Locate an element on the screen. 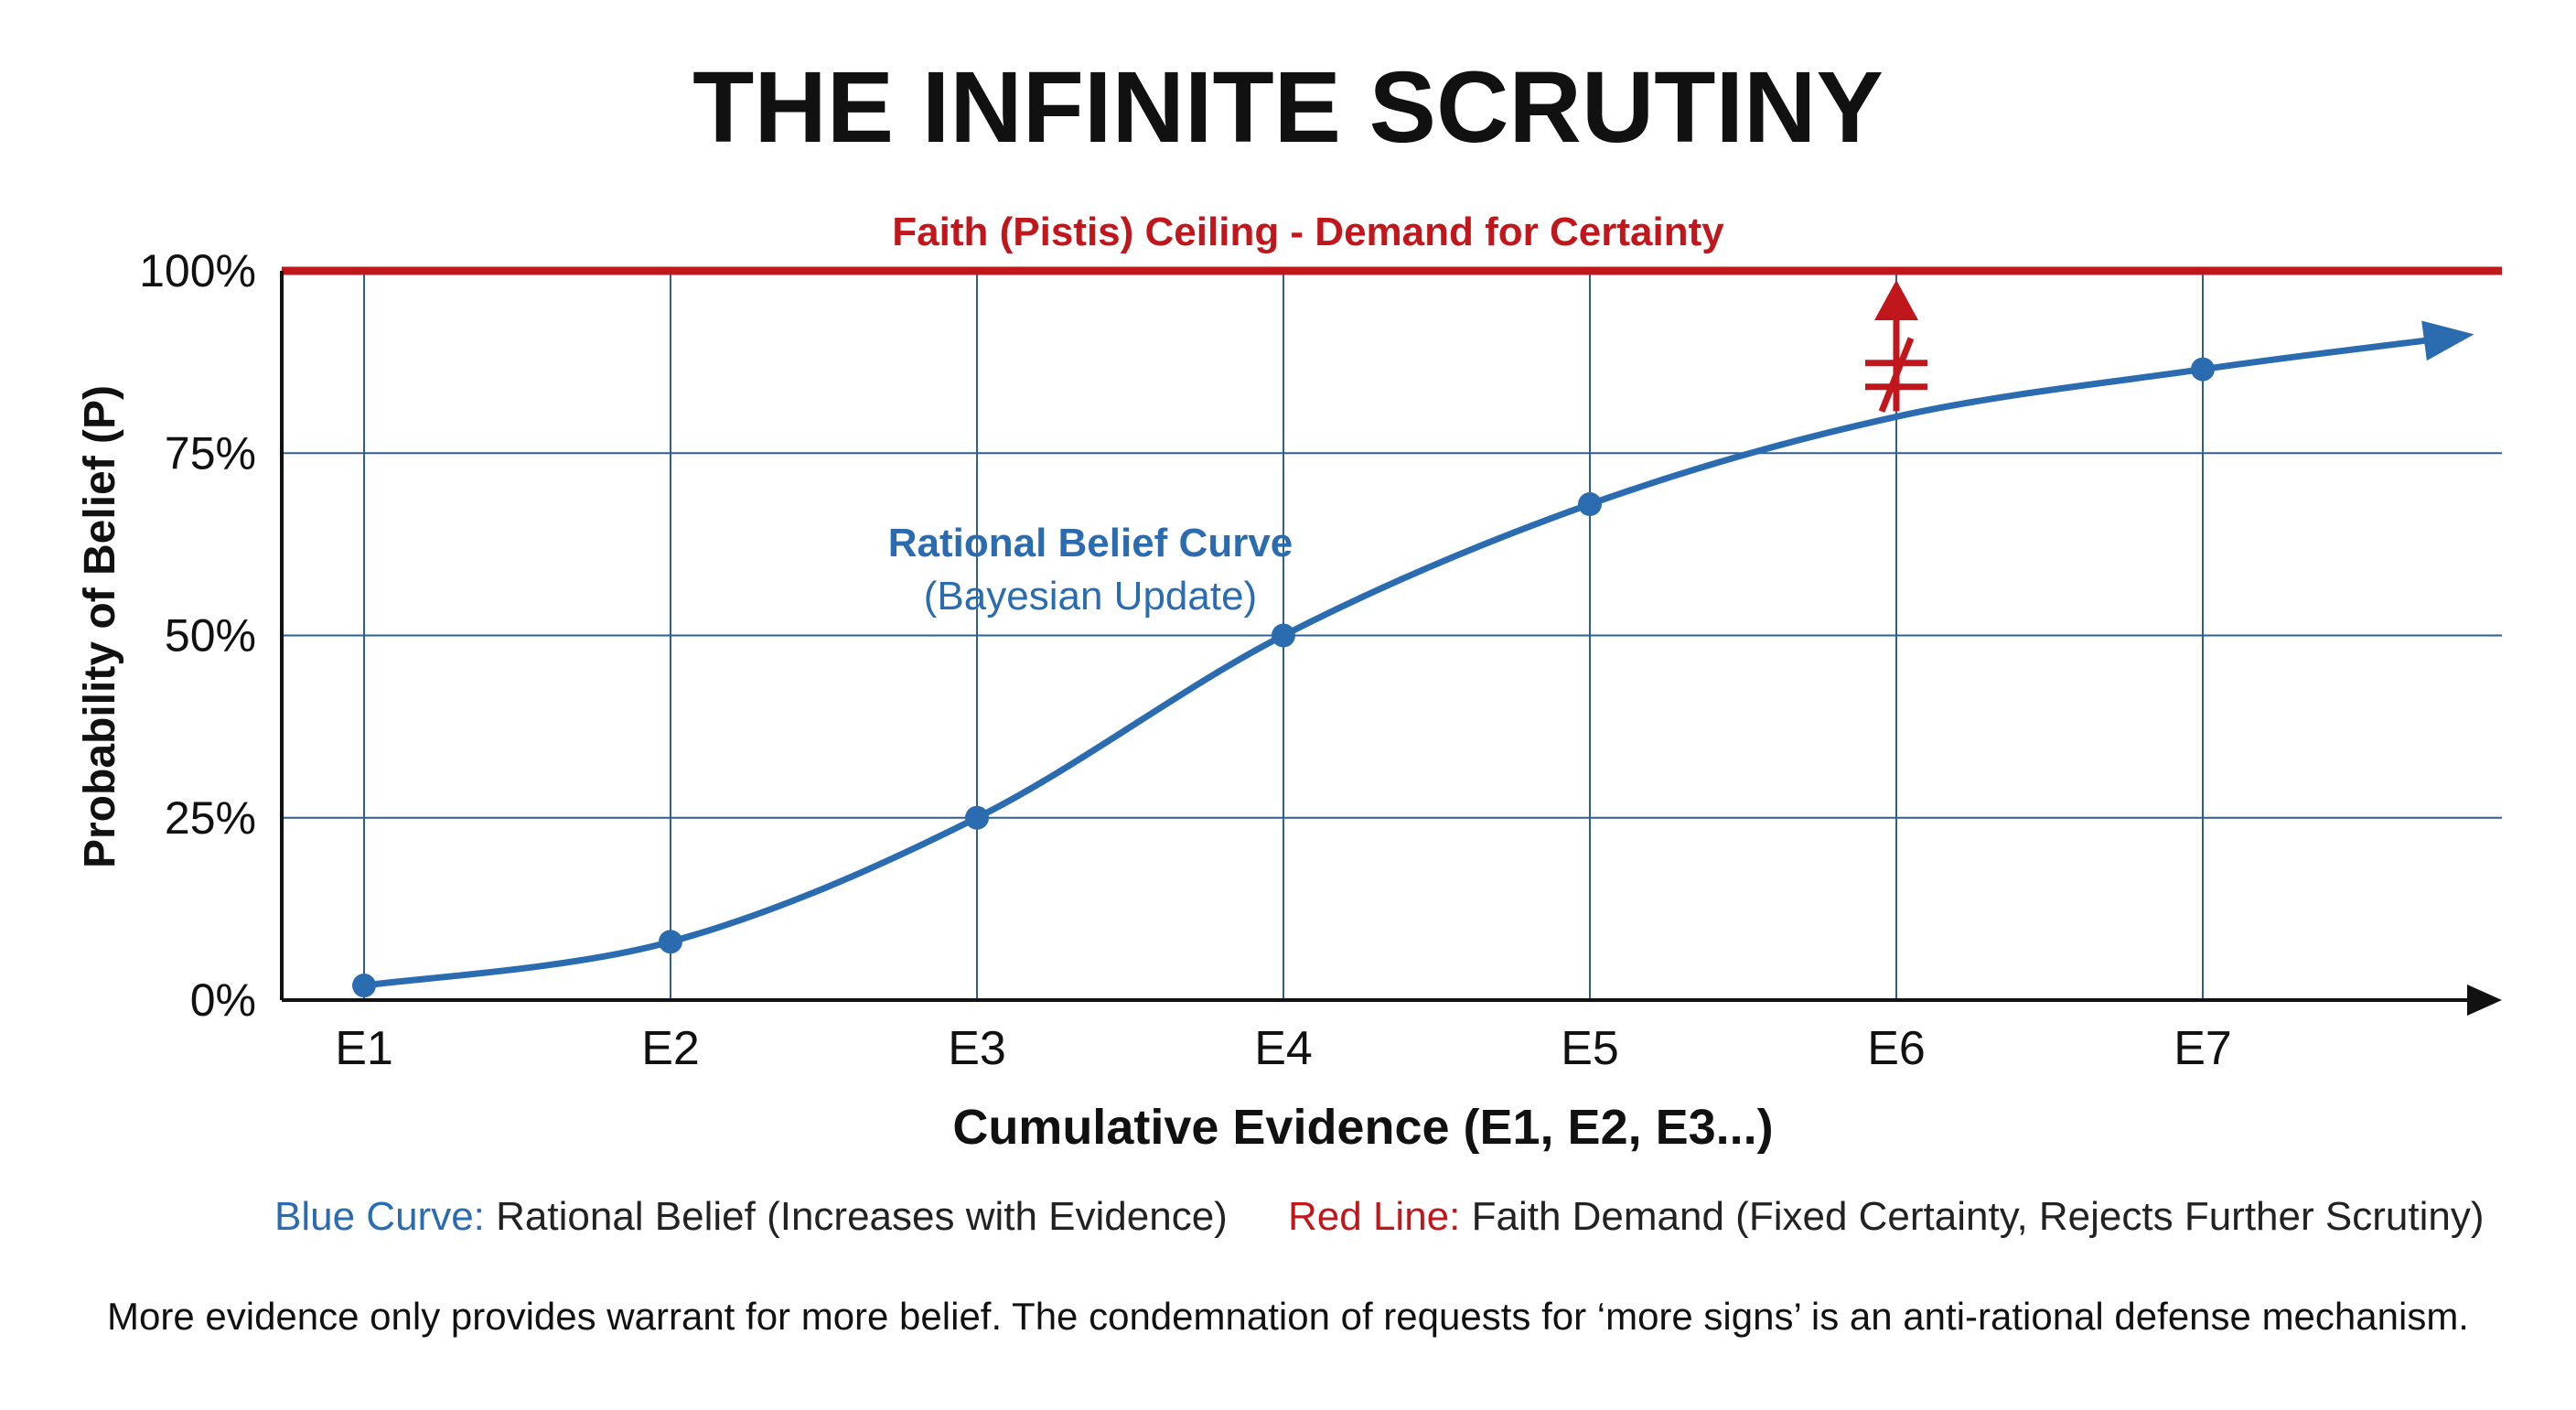  x-axis-label: Cumulative Evidence (E1, E2, E3...) is located at coordinates (1362, 1127).